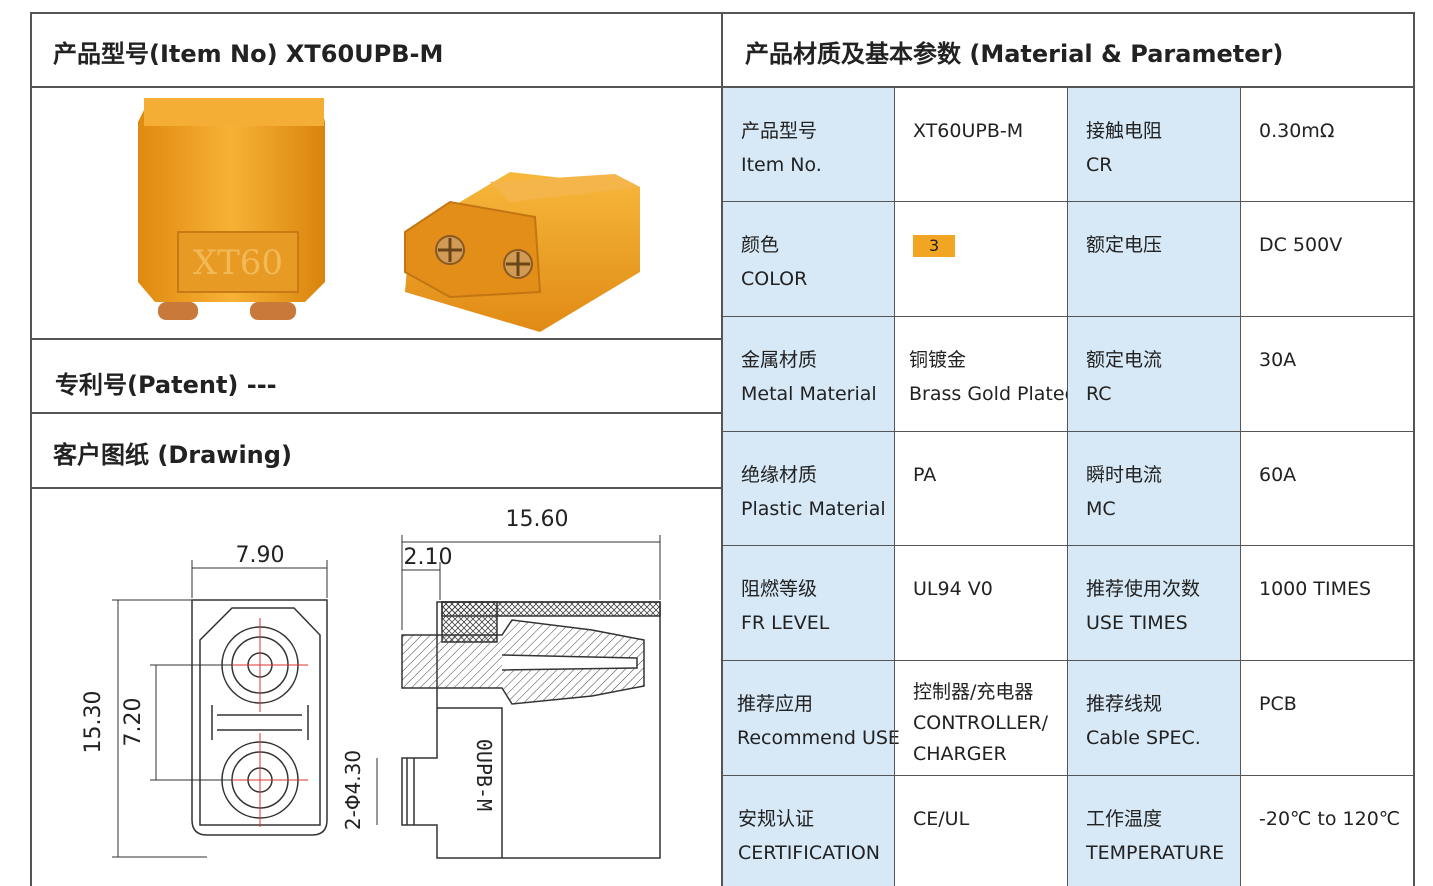  What do you see at coordinates (722, 449) in the screenshot?
I see `column-divider` at bounding box center [722, 449].